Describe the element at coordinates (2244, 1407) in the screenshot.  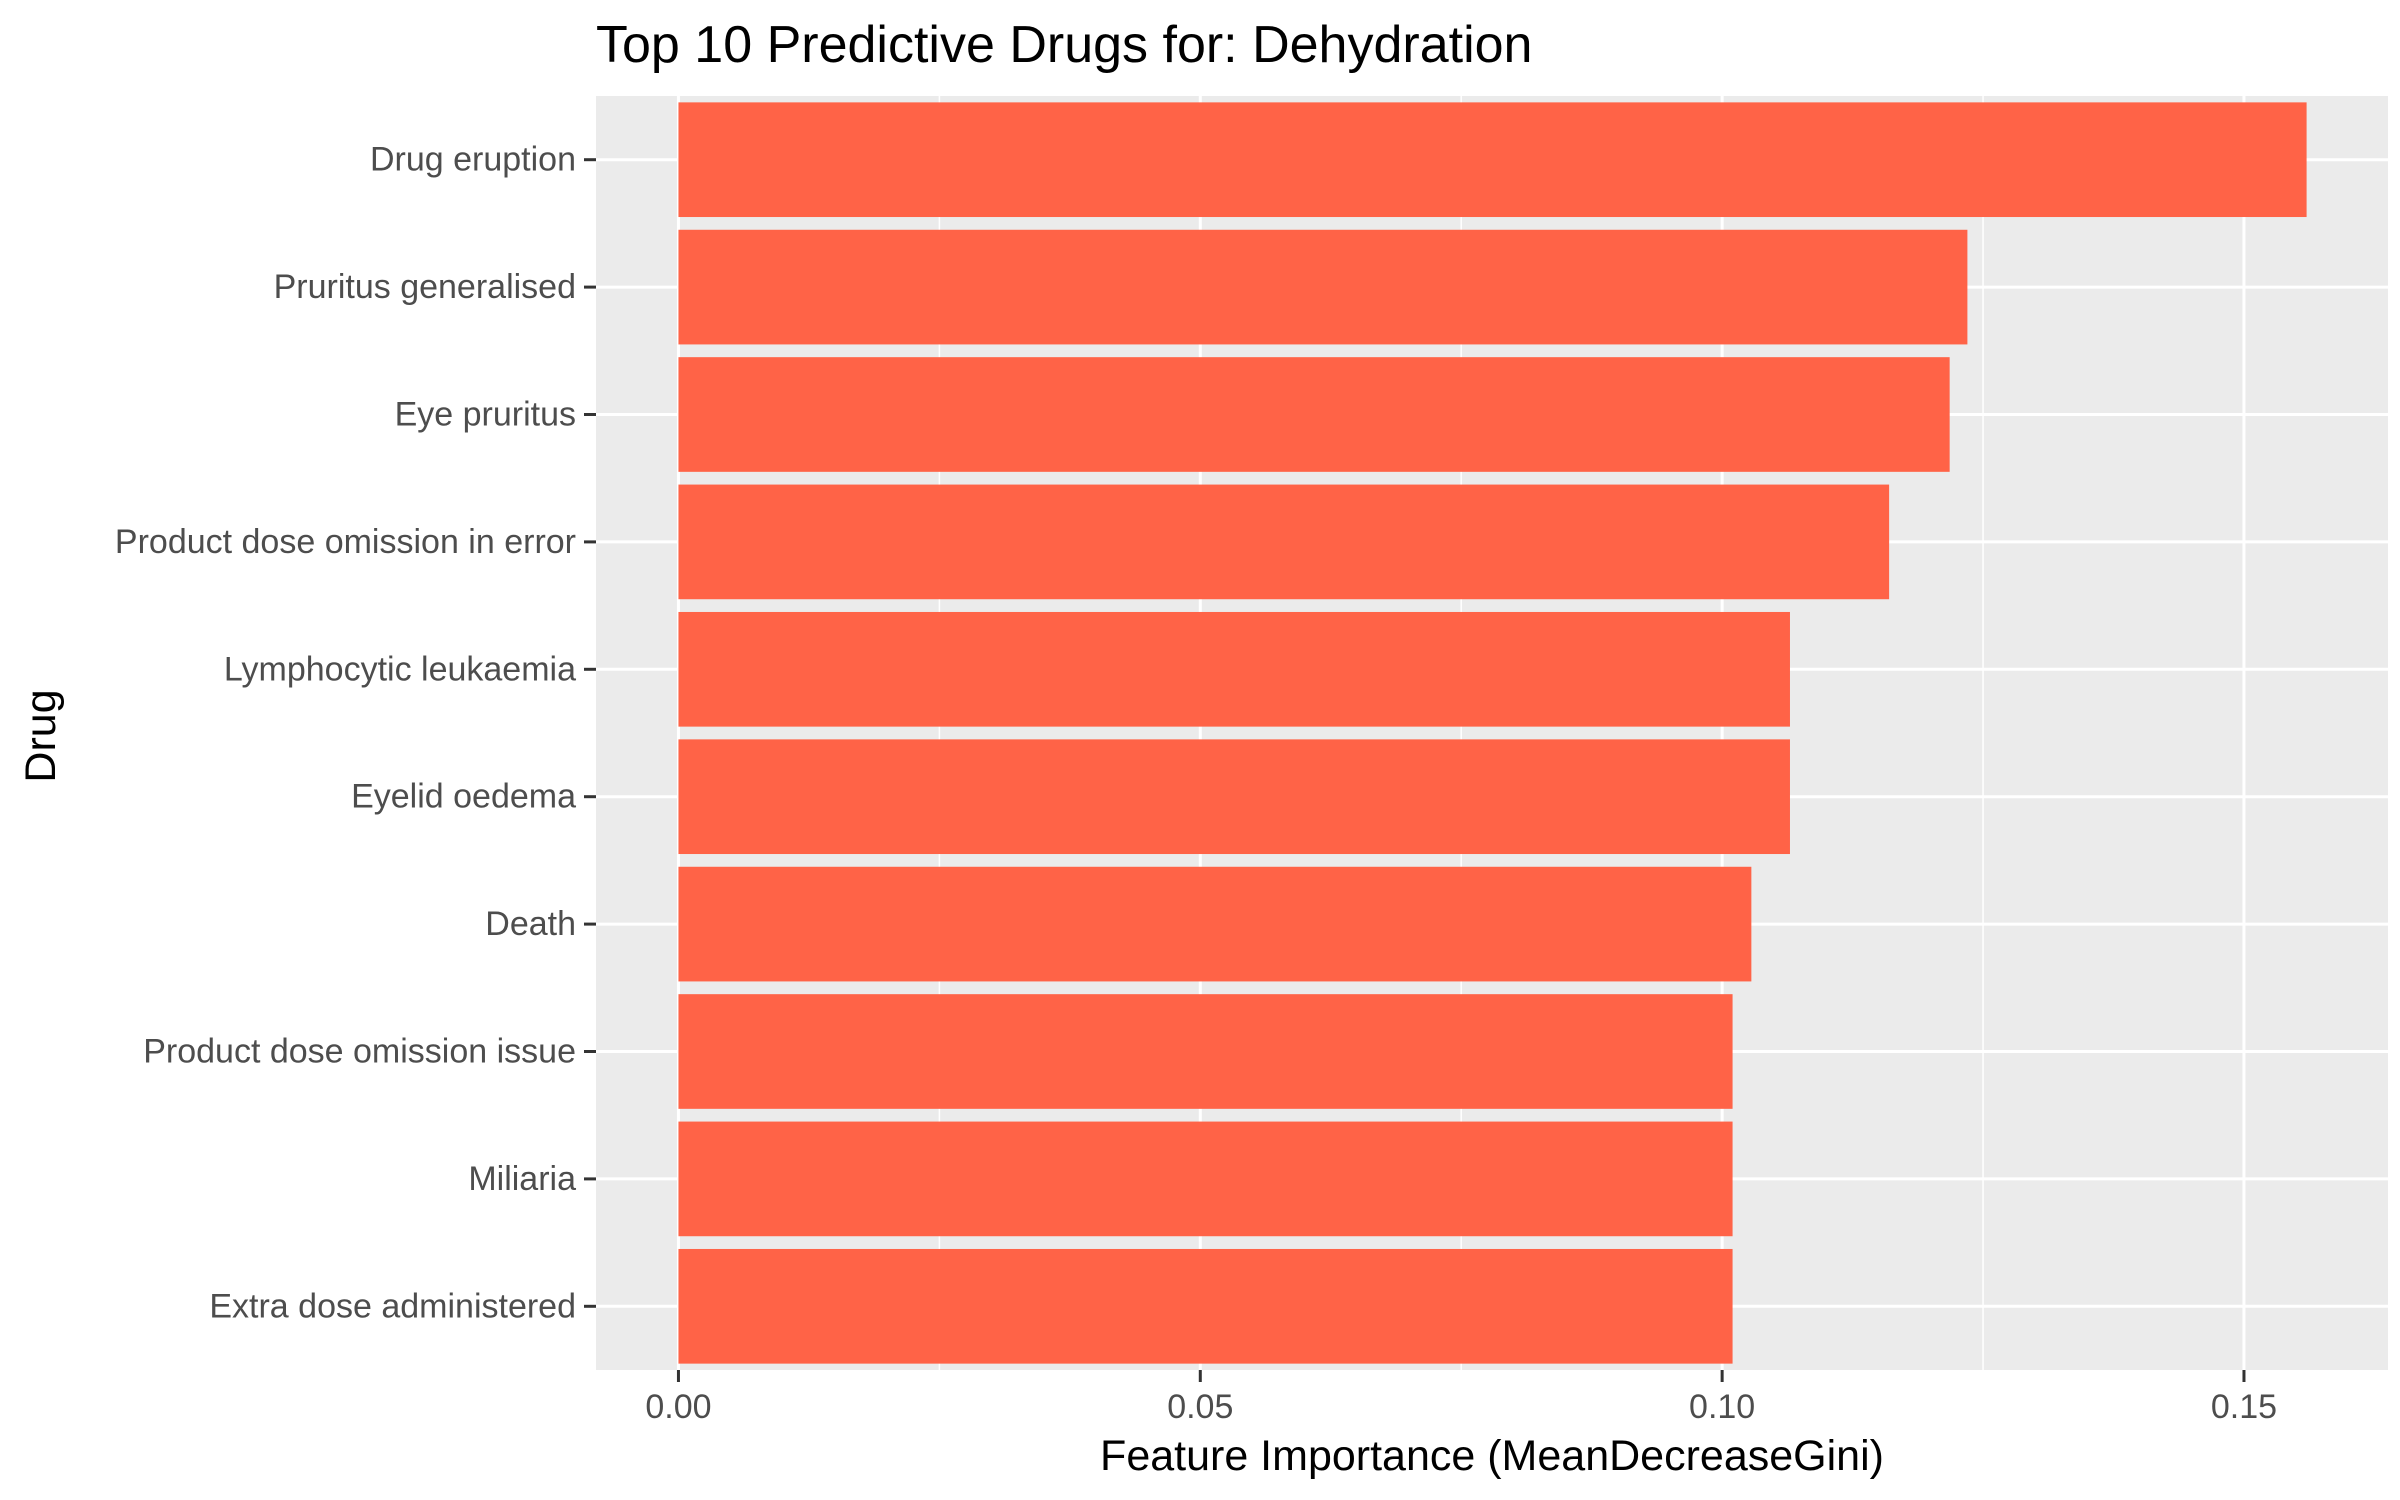
I see `x-tick-label: 0.15` at that location.